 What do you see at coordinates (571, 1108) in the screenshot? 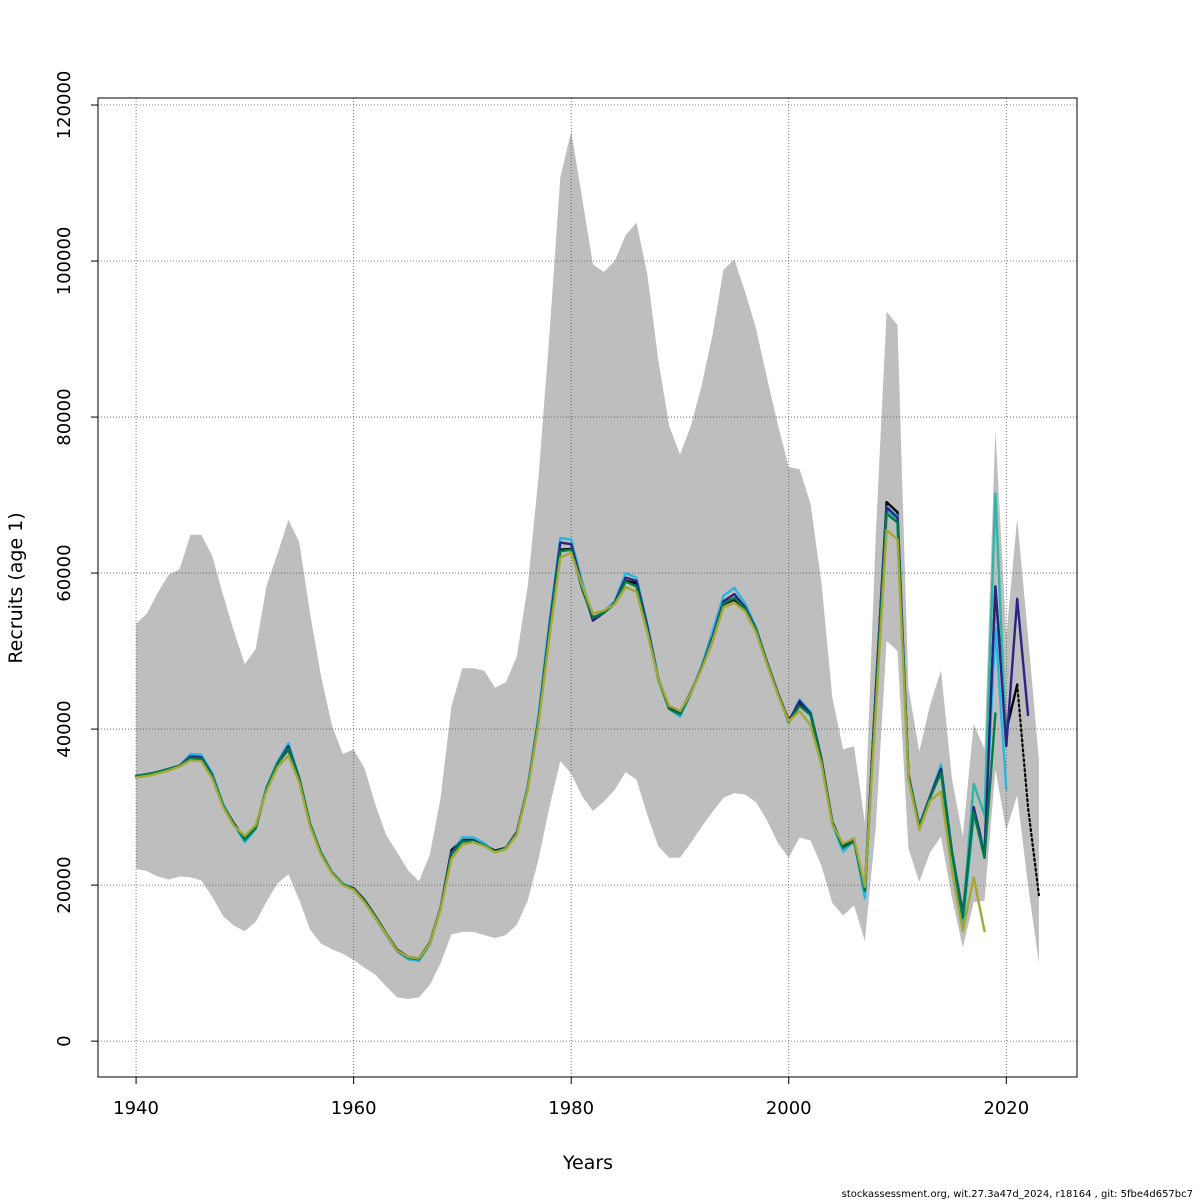
I see `x-tick-label: 1980` at bounding box center [571, 1108].